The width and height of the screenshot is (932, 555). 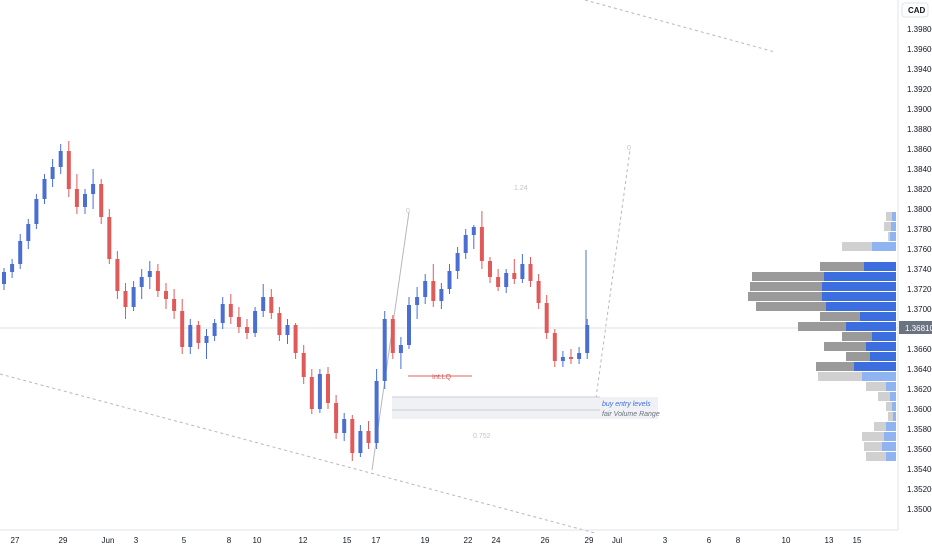 I want to click on time-tick-label: 12, so click(x=303, y=540).